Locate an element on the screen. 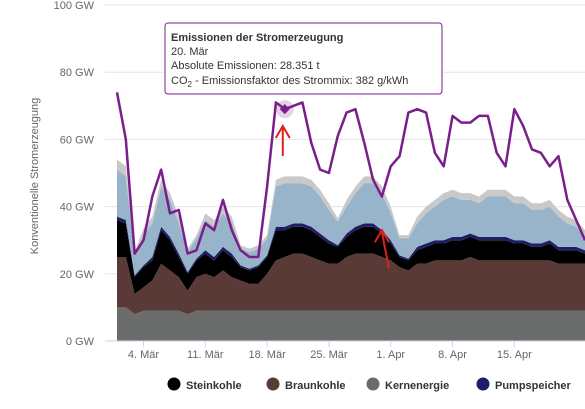 The image size is (585, 409). y-axis: 0 GW 20 GW 40 GW 60 GW 80 GW 100 GW is located at coordinates (74, 174).